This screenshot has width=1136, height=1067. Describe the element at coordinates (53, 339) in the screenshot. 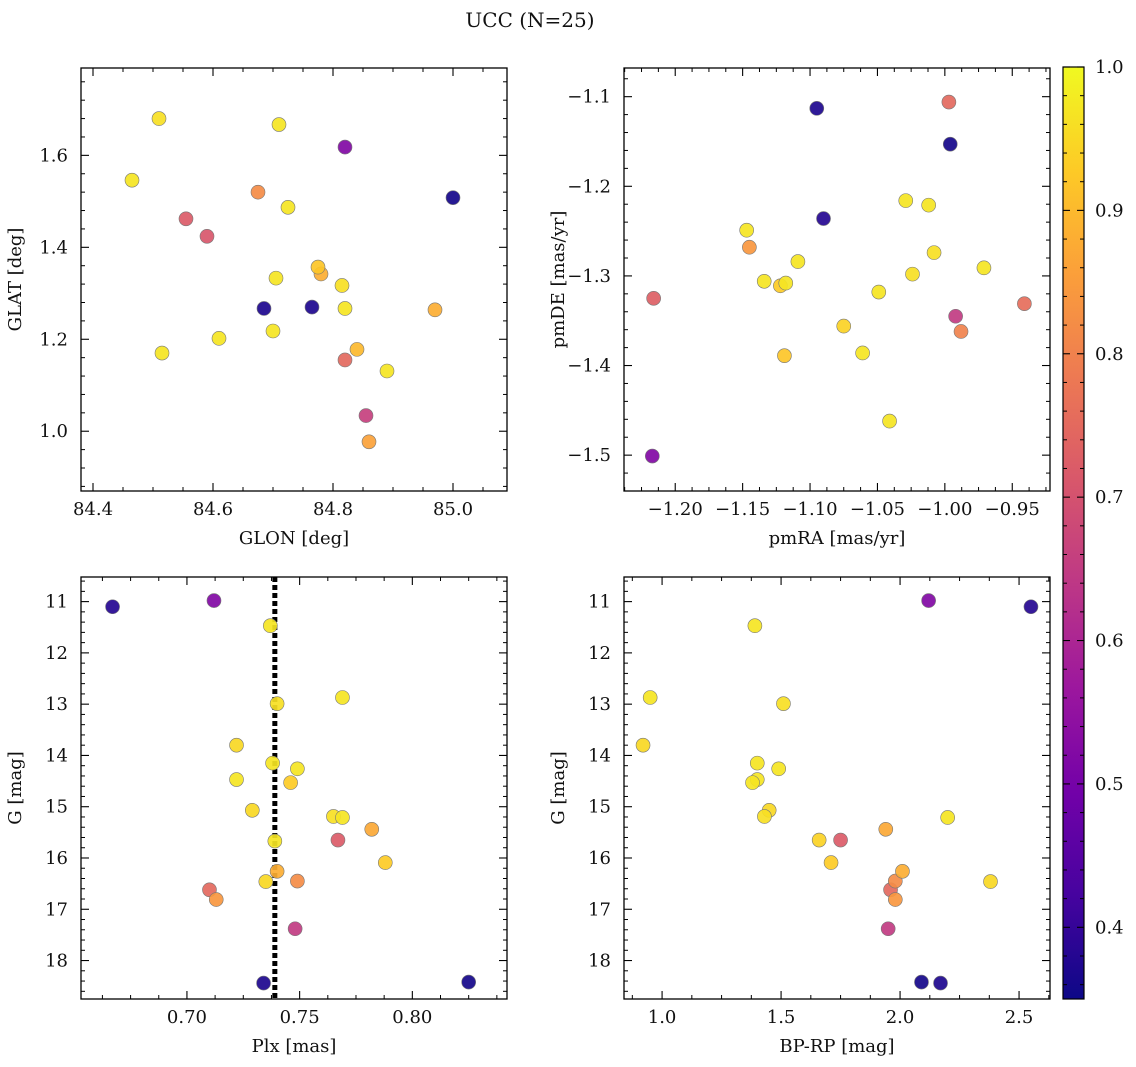

I see `y-tick-label: 1.2` at that location.